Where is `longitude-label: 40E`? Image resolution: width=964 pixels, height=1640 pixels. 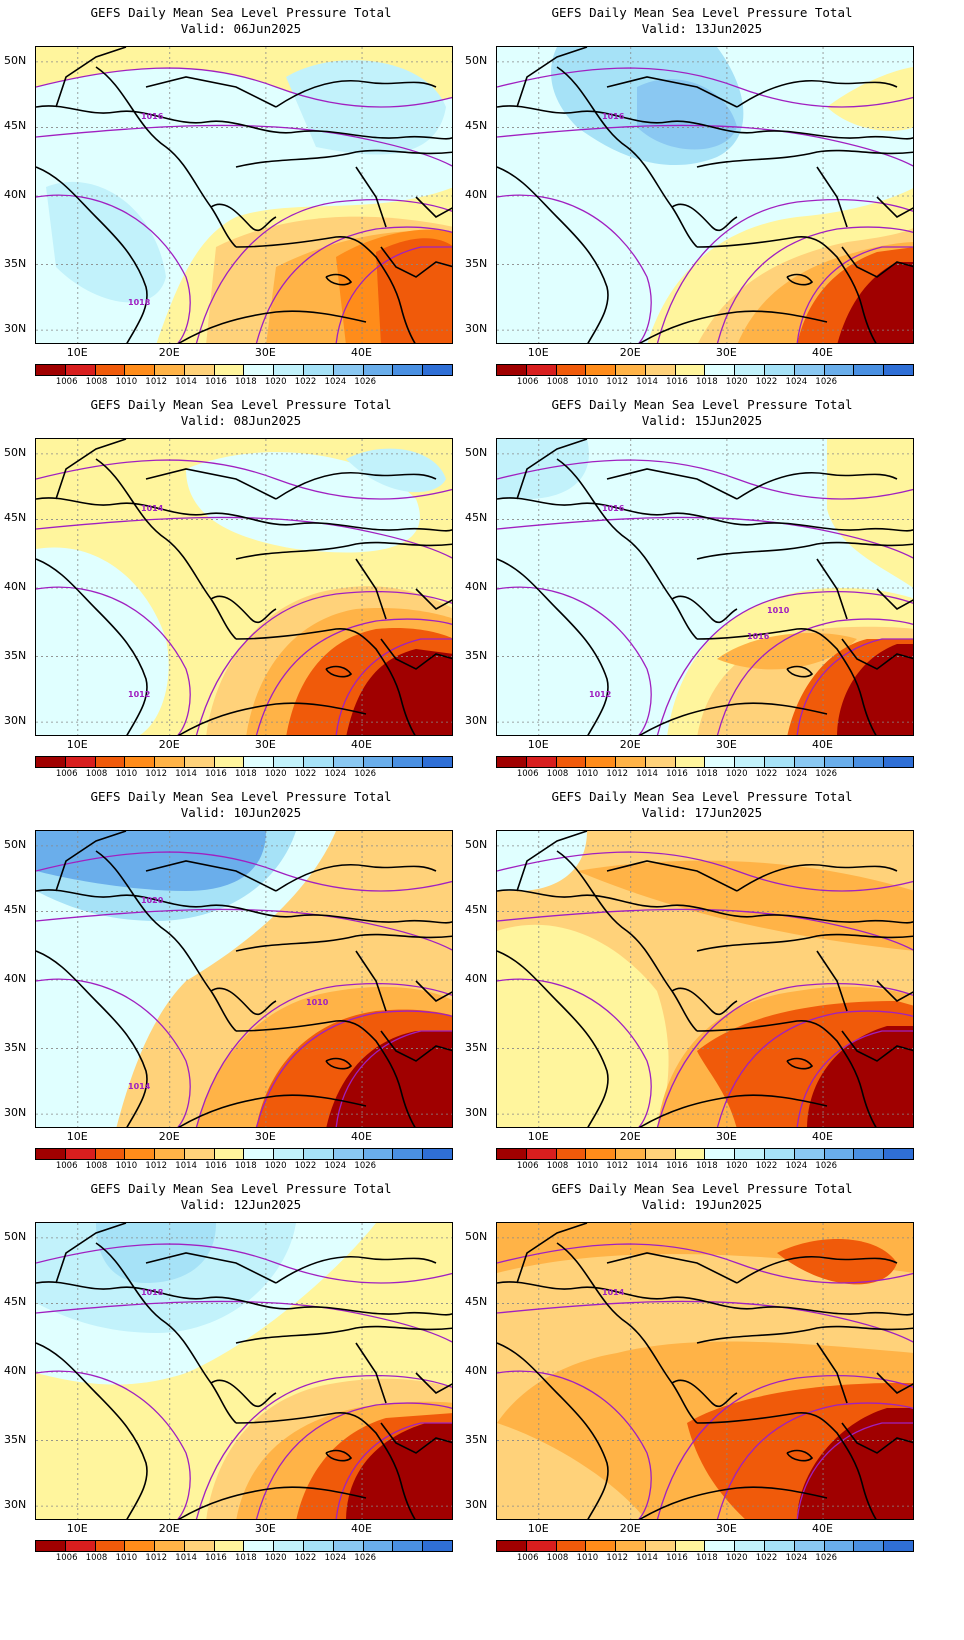 longitude-label: 40E is located at coordinates (361, 1136).